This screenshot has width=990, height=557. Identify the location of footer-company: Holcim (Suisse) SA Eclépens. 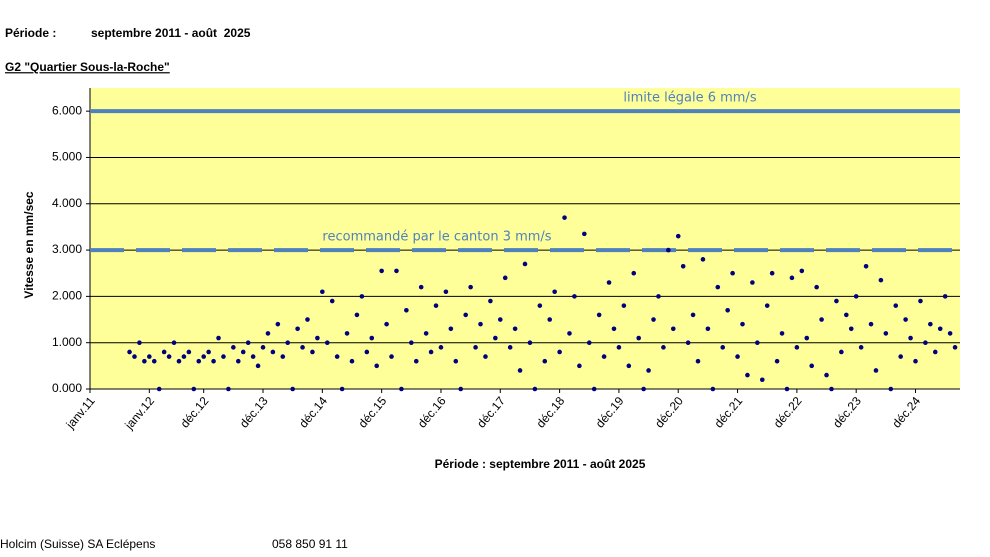
(77, 544).